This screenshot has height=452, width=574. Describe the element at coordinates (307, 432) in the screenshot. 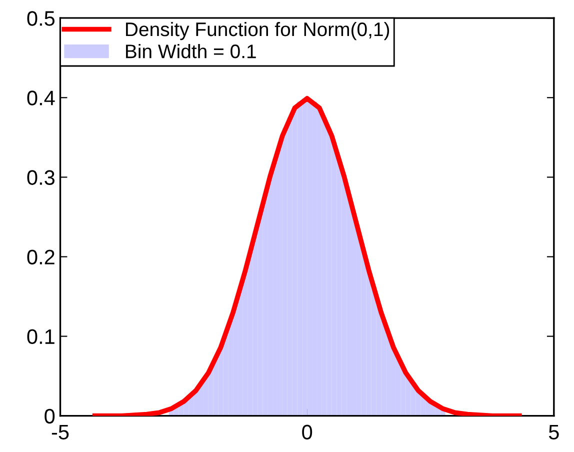

I see `x-tick-label: 0` at that location.